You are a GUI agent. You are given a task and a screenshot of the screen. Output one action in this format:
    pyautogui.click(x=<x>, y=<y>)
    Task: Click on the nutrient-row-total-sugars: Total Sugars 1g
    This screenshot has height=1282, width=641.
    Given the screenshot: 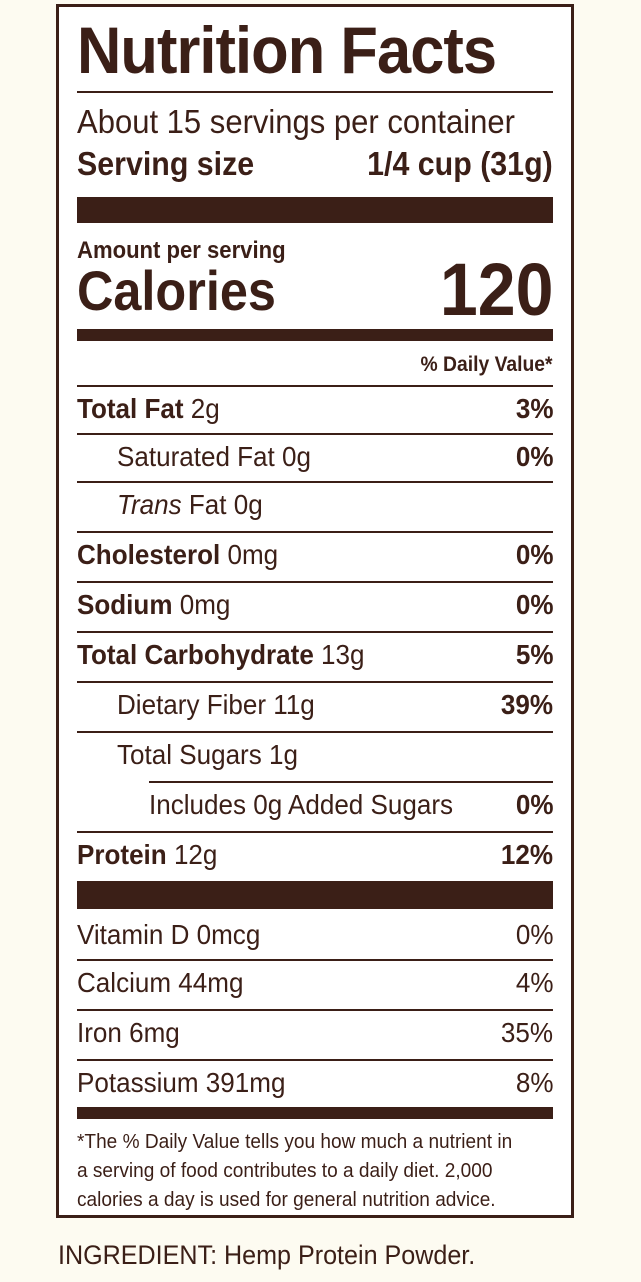 What is the action you would take?
    pyautogui.click(x=315, y=755)
    